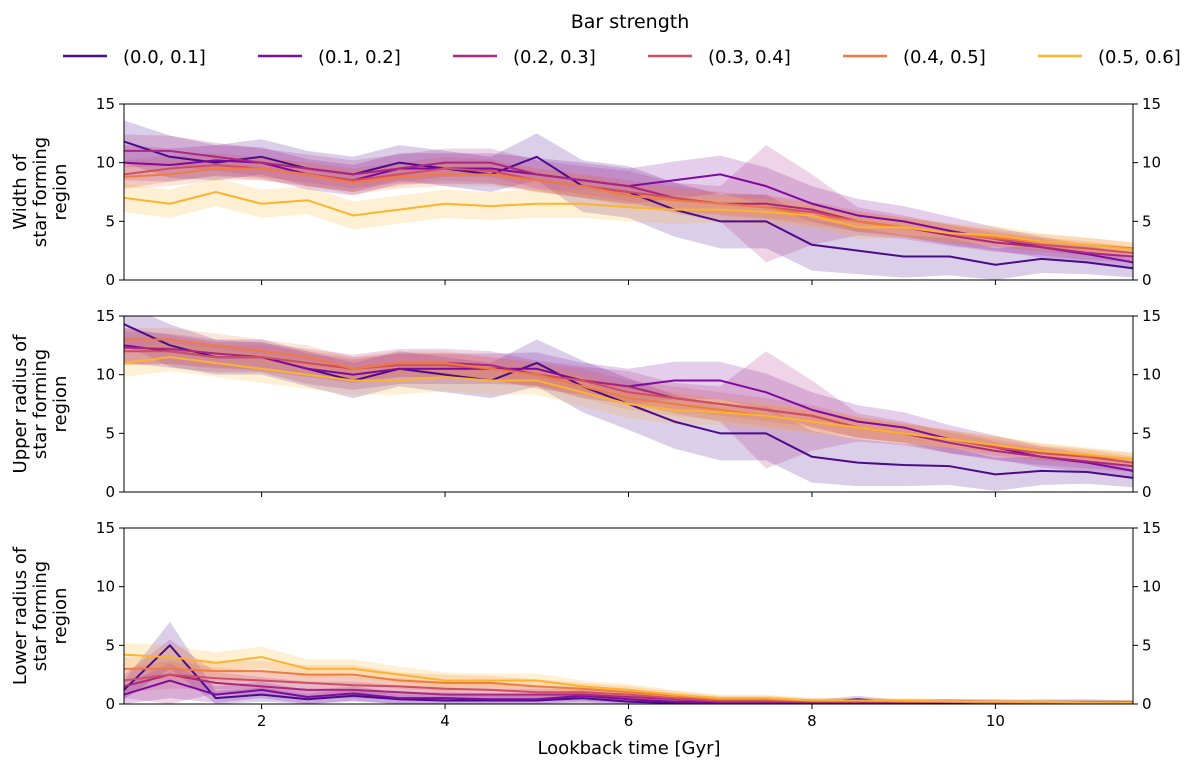 This screenshot has width=1200, height=769. Describe the element at coordinates (445, 721) in the screenshot. I see `x-tick-label: 4` at that location.